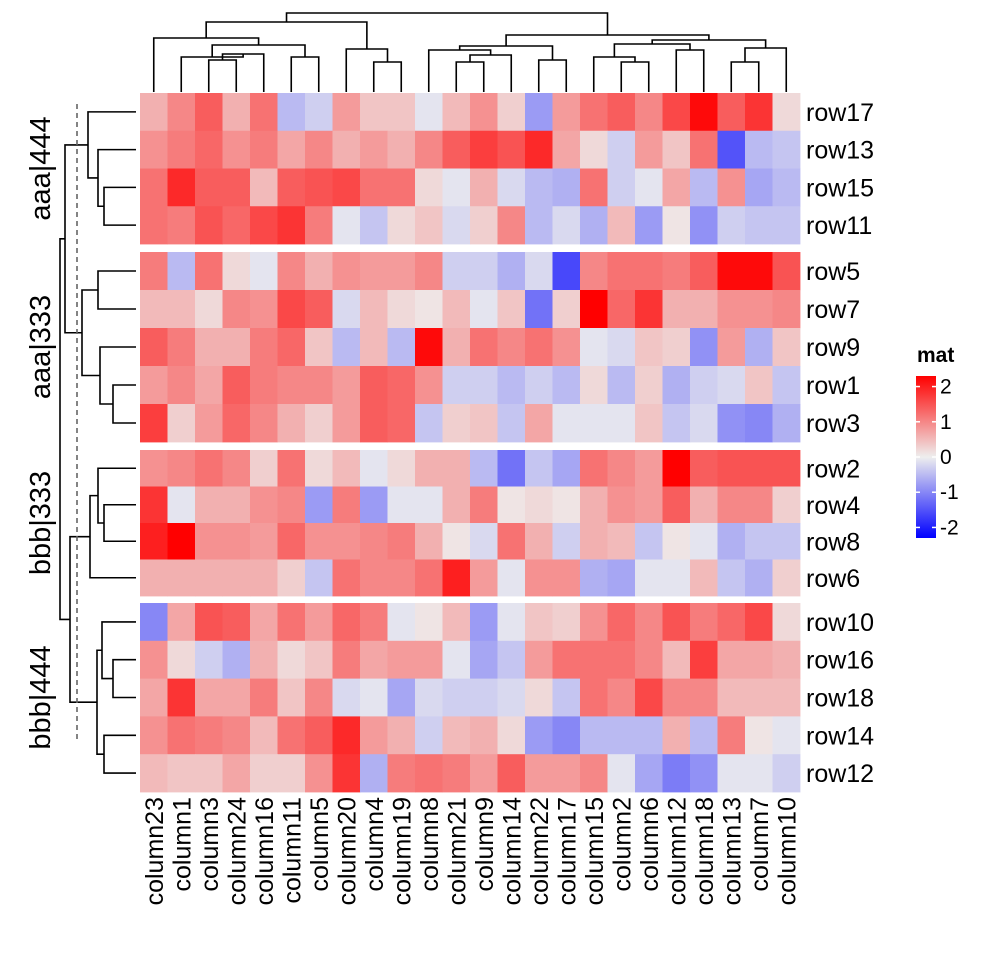  What do you see at coordinates (595, 851) in the screenshot?
I see `column-label: column15` at bounding box center [595, 851].